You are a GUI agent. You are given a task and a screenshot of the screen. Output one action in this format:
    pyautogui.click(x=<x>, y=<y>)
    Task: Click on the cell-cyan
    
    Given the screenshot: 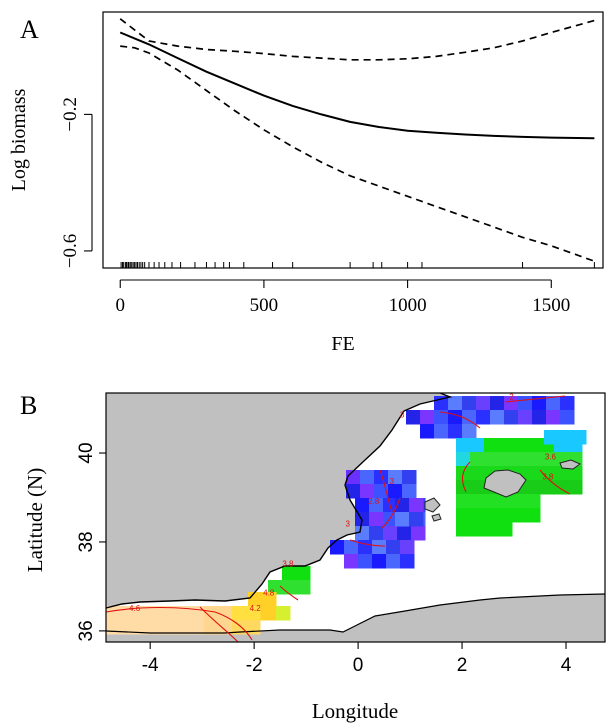 What is the action you would take?
    pyautogui.click(x=565, y=437)
    